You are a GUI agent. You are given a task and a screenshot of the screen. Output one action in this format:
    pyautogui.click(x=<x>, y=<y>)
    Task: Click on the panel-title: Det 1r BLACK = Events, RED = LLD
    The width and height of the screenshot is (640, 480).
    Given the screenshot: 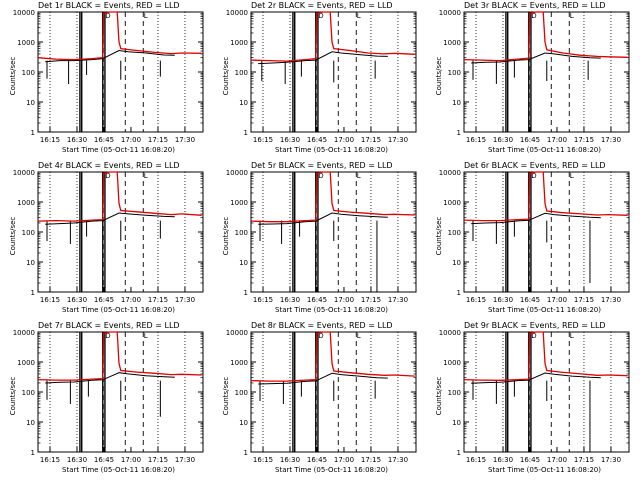 What is the action you would take?
    pyautogui.click(x=109, y=5)
    